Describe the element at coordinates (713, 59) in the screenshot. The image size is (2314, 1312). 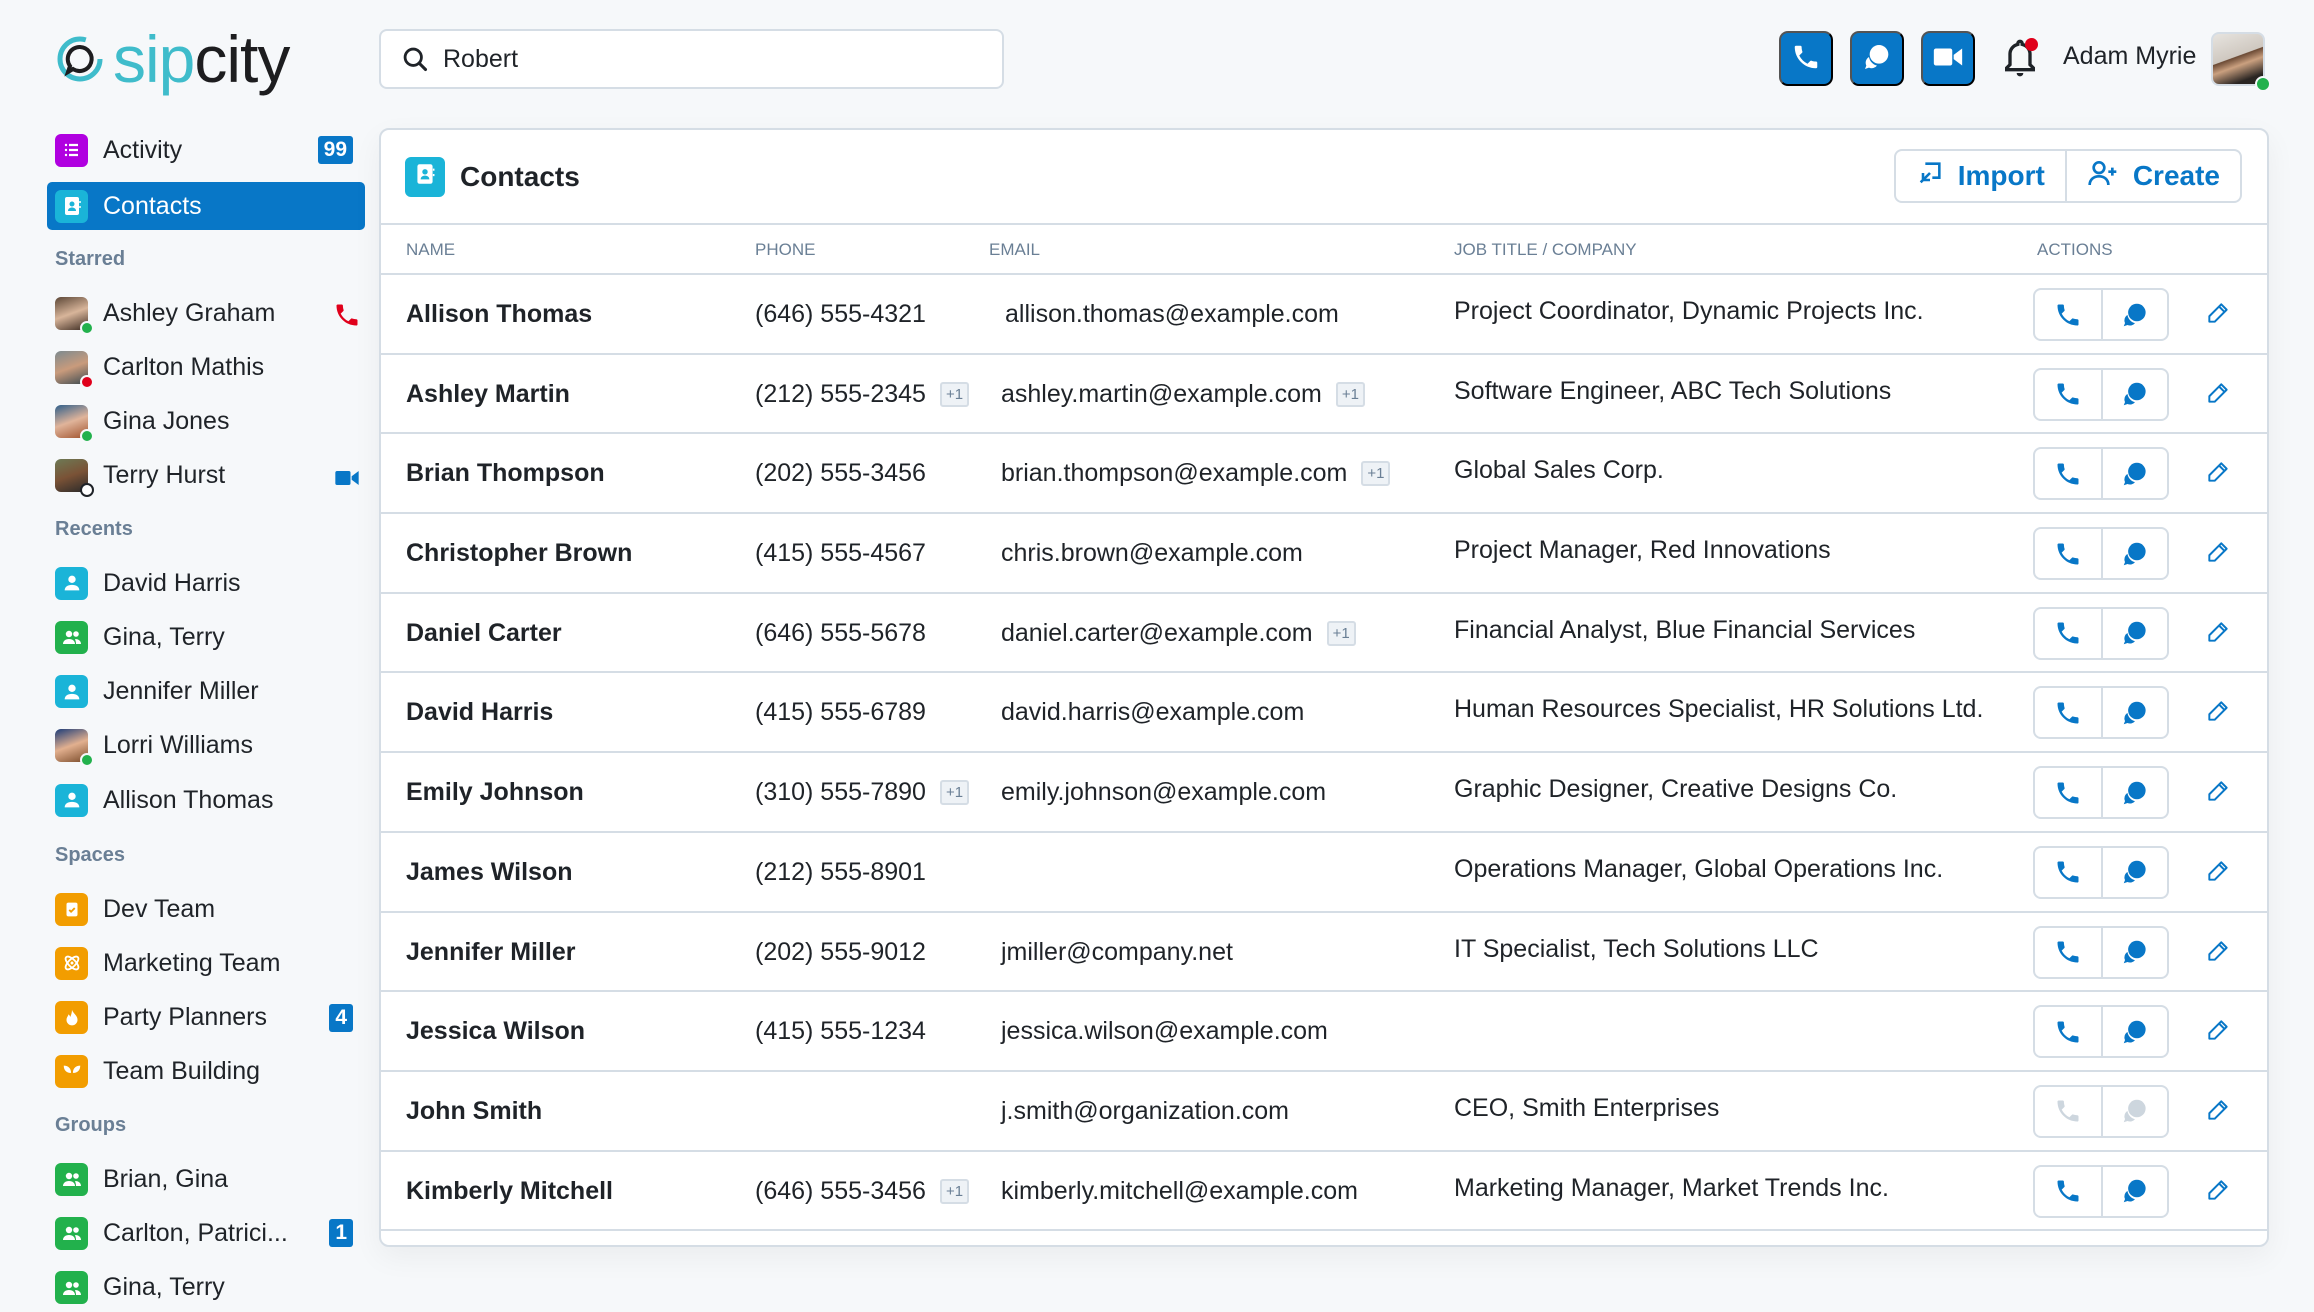
I see `search-input` at that location.